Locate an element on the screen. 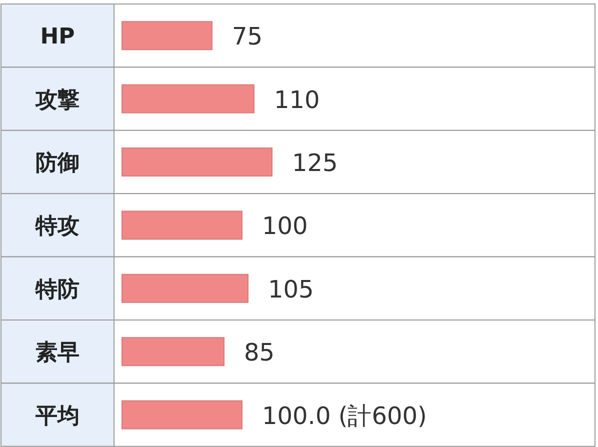 The width and height of the screenshot is (598, 447). data-label: 75 is located at coordinates (247, 36).